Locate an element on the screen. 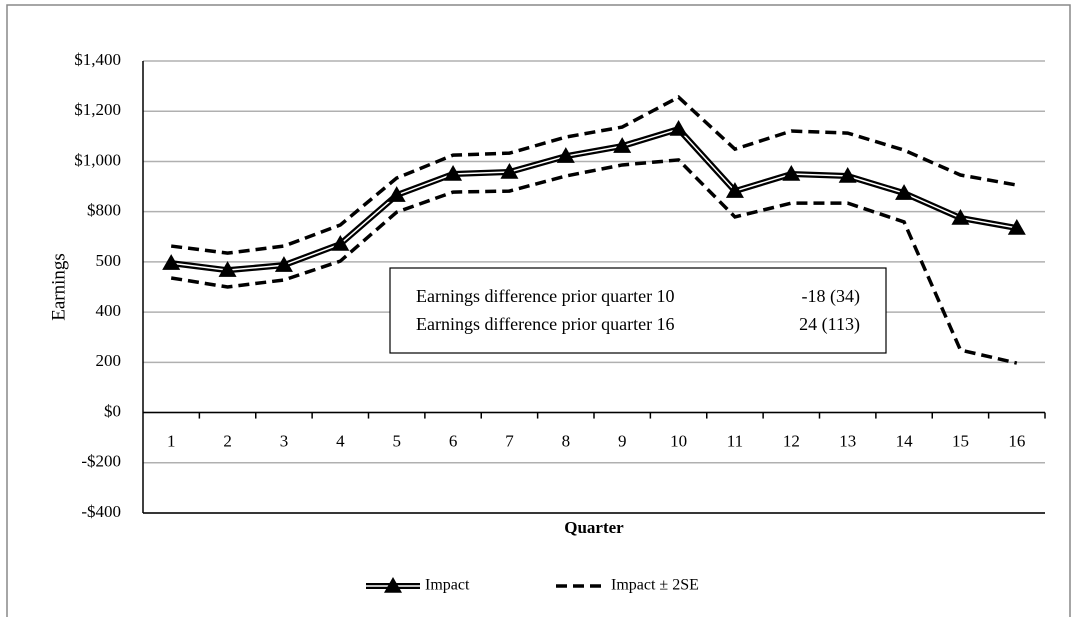  annotation-label: Earnings difference prior quarter 10 is located at coordinates (545, 296).